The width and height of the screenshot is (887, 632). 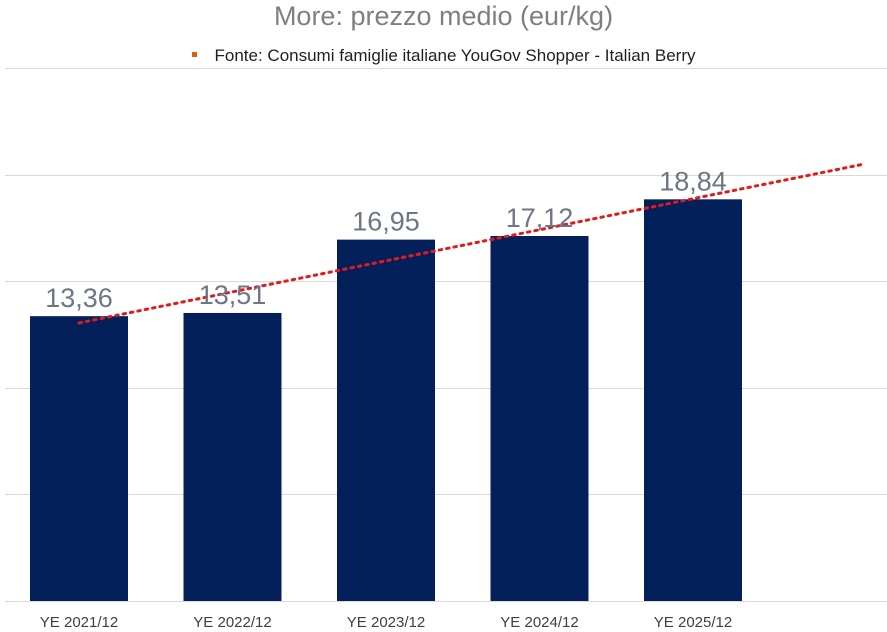 I want to click on data-label: 13,51, so click(x=233, y=295).